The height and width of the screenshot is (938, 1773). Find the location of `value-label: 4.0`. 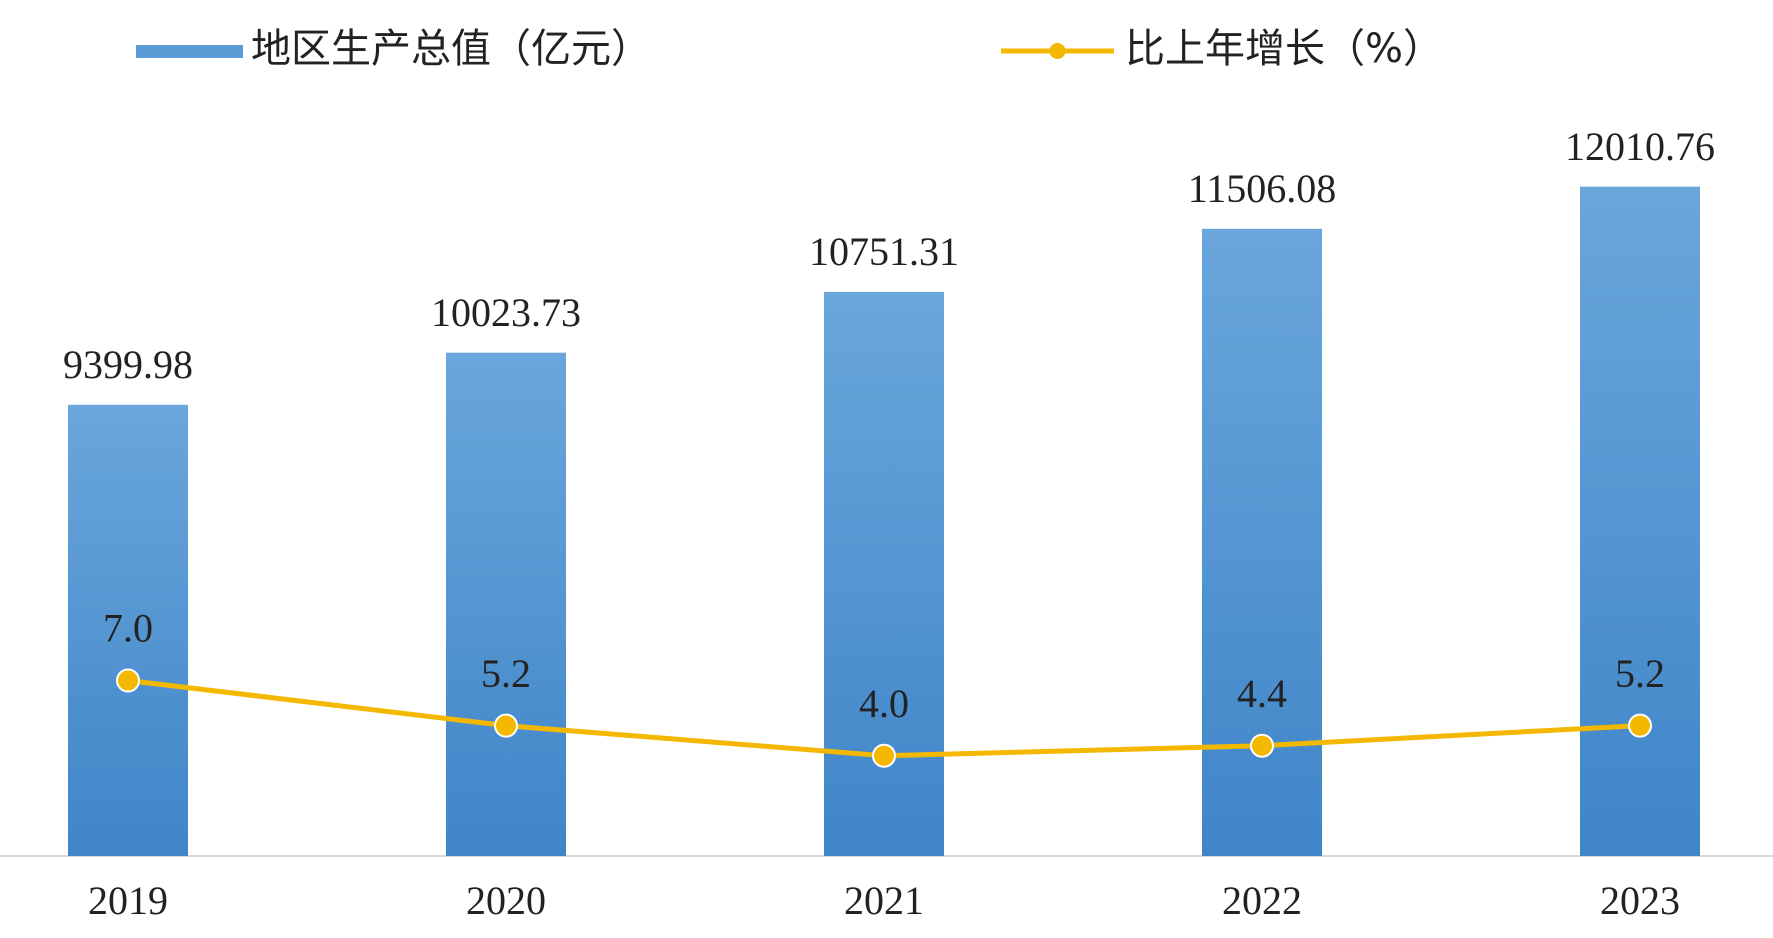

value-label: 4.0 is located at coordinates (884, 703).